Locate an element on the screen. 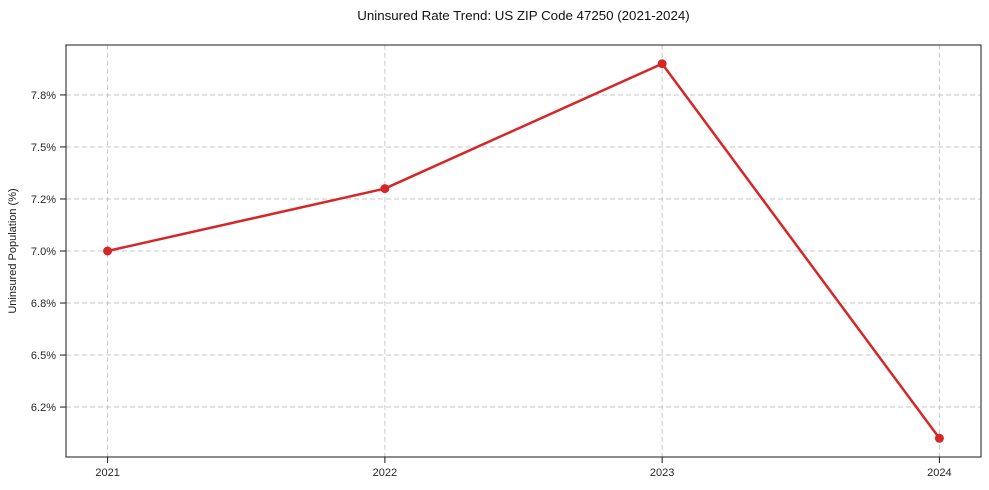  y-tick-label: 7.8% is located at coordinates (43, 96).